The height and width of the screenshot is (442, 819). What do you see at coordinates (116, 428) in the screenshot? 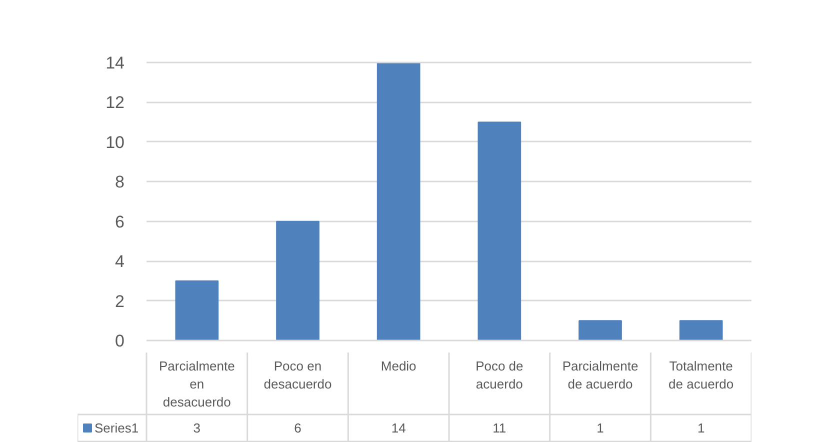
I see `legend-label: Series1` at bounding box center [116, 428].